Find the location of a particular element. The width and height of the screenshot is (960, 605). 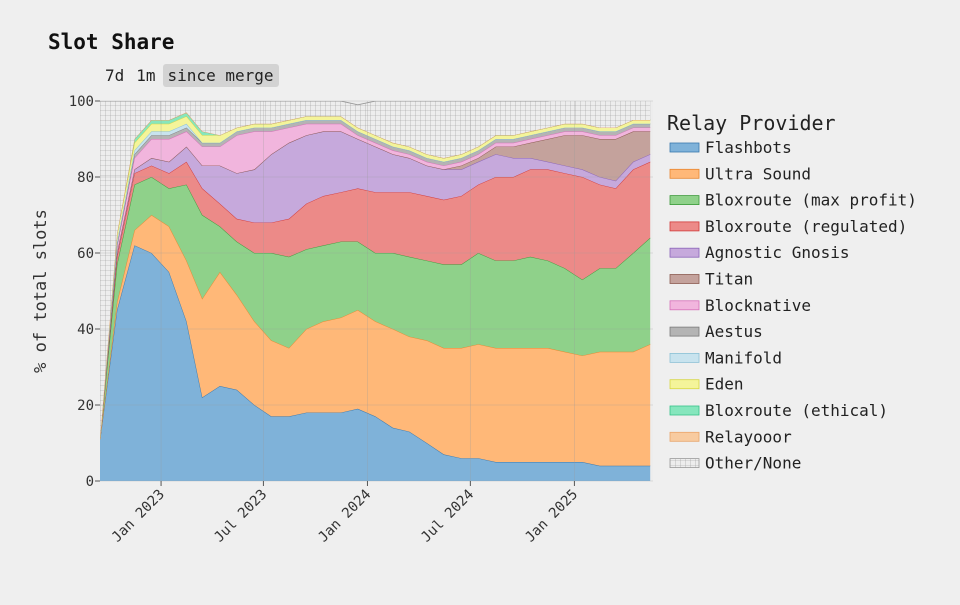

y-tick-label: 0 is located at coordinates (90, 482).